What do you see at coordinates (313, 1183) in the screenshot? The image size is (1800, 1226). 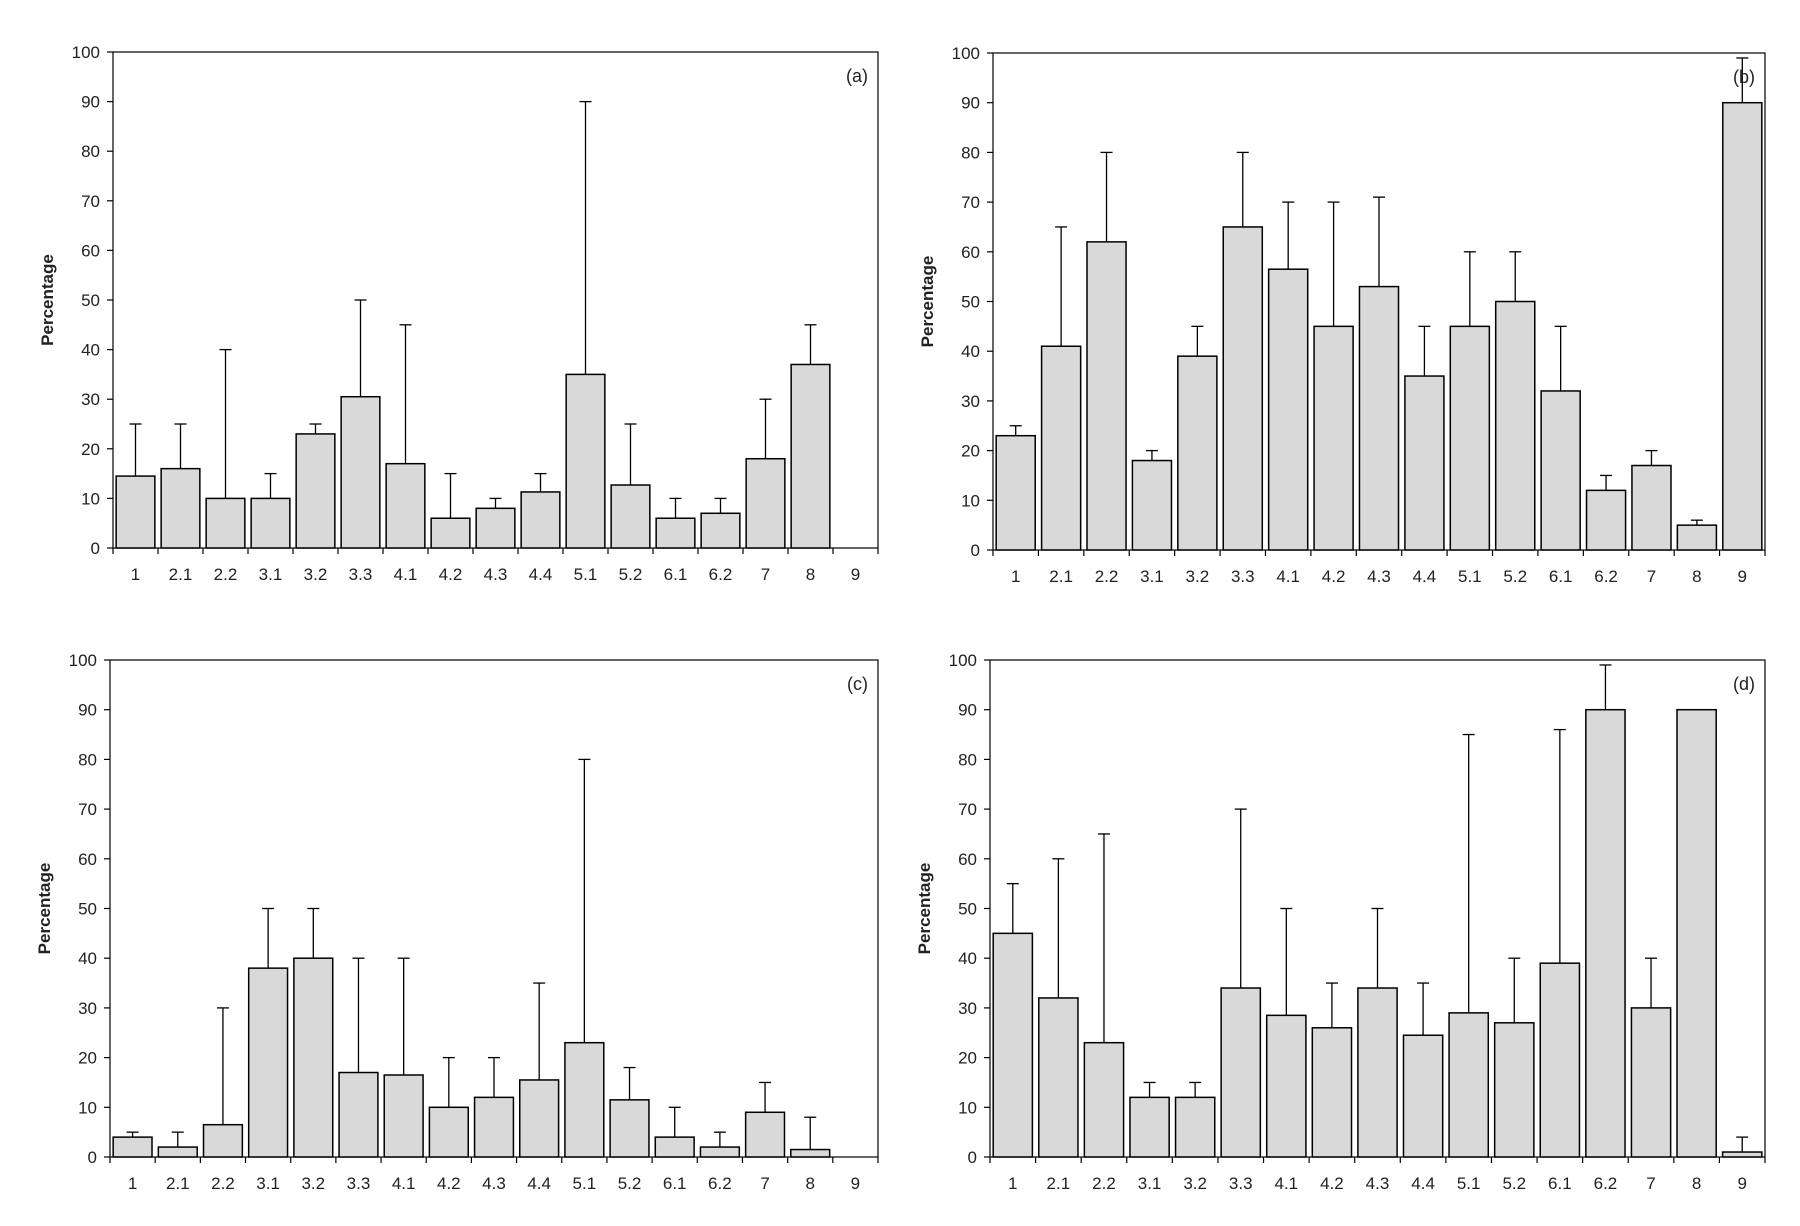 I see `x-tick-label: 3.2` at bounding box center [313, 1183].